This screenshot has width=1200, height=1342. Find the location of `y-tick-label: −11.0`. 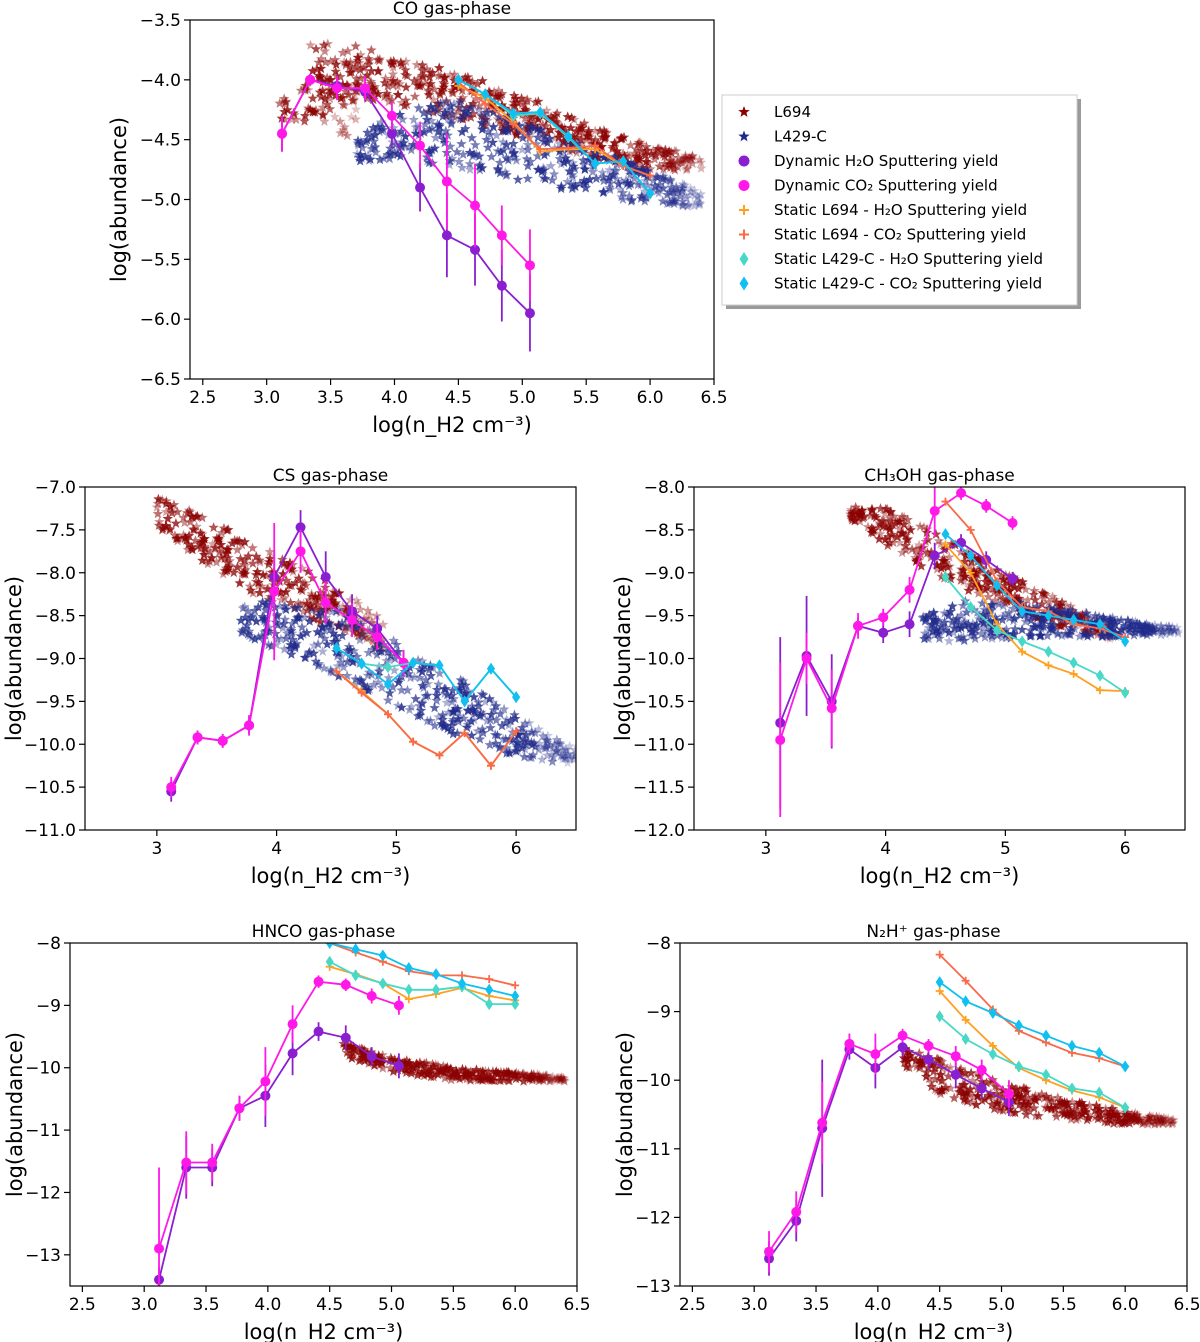

y-tick-label: −11.0 is located at coordinates (50, 831).